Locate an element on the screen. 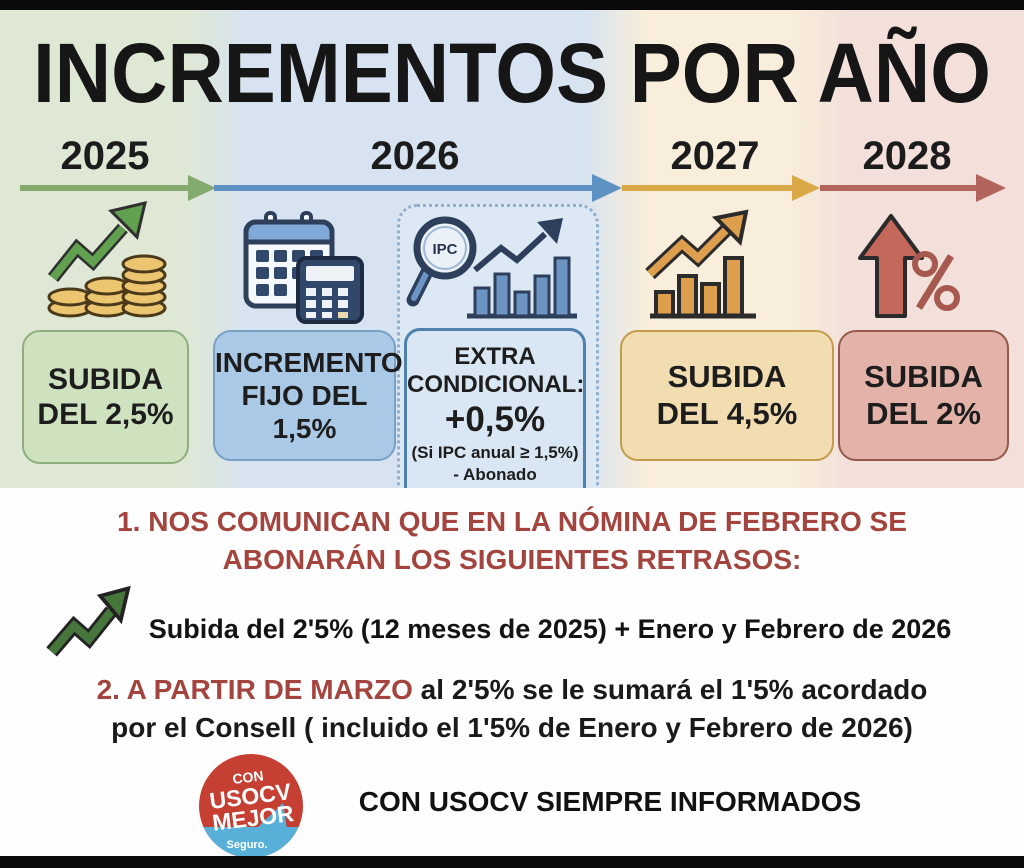 The image size is (1024, 868). card-2027-line2: DEL 4,5% is located at coordinates (727, 413).